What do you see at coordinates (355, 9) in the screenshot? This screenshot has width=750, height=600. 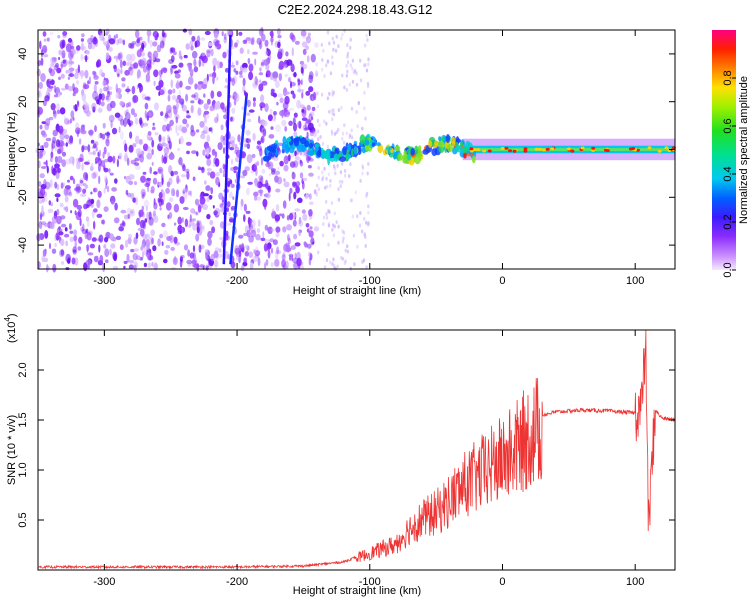 I see `figure-title: C2E2.2024.298.18.43.G12` at bounding box center [355, 9].